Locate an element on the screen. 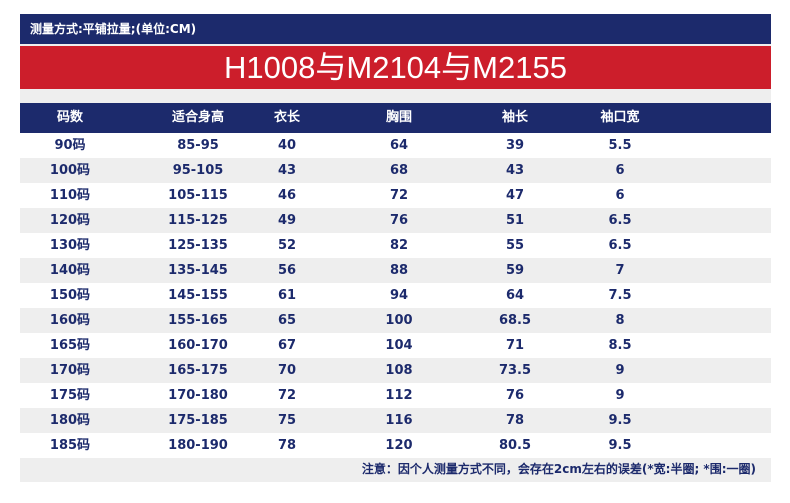 Image resolution: width=790 pixels, height=503 pixels. sleeve-cell: 71 is located at coordinates (515, 345).